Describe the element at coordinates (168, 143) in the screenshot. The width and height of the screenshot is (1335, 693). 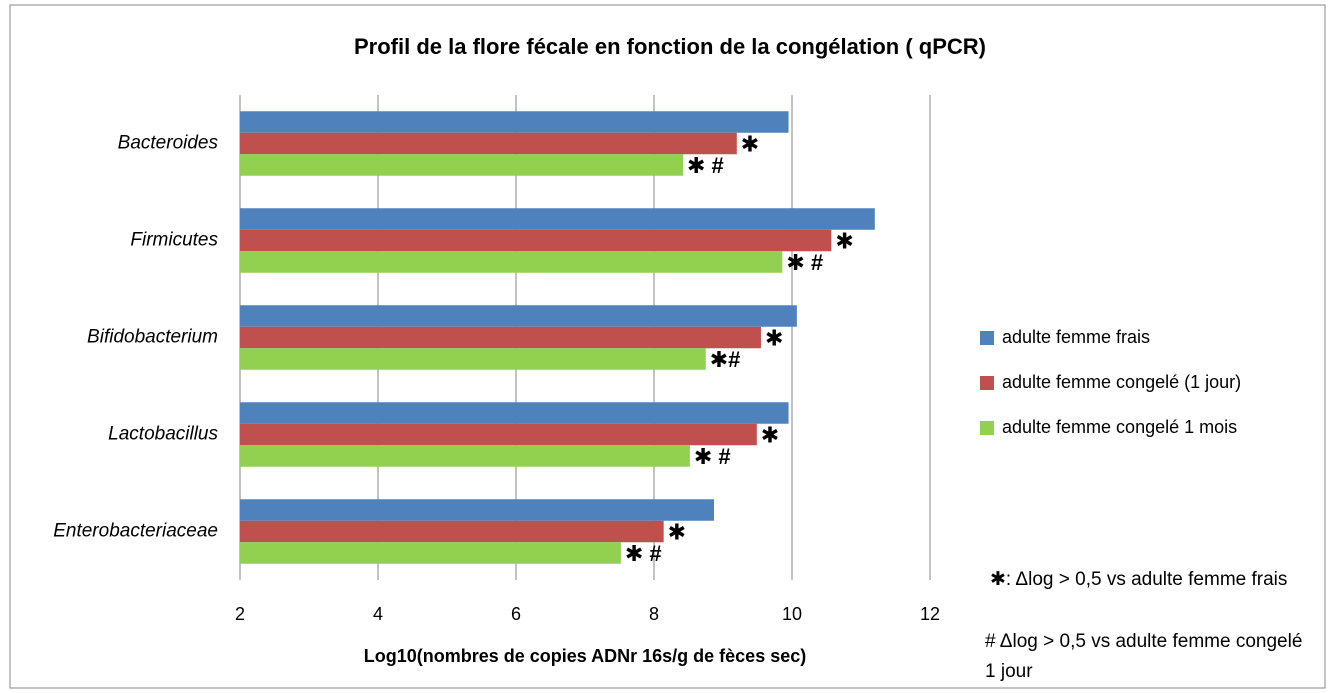
I see `y-tick-label: Bacteroides` at that location.